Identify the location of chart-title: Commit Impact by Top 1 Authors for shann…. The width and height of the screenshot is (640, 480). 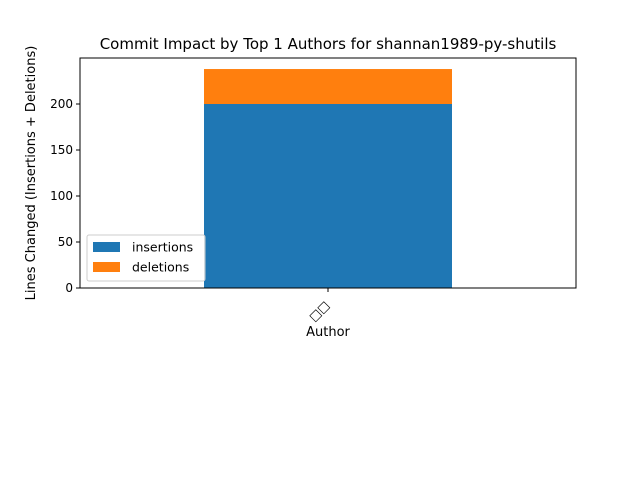
(328, 44).